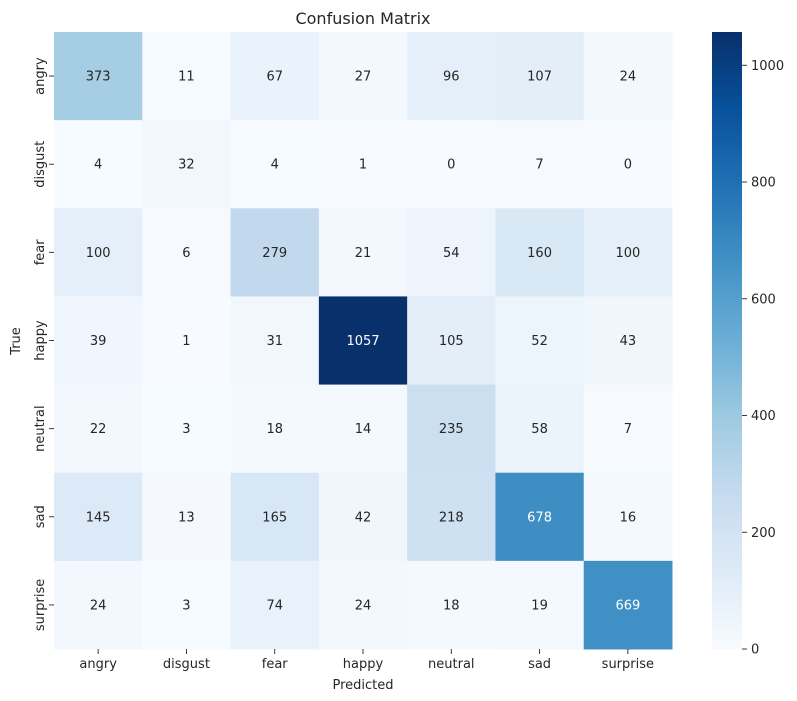  What do you see at coordinates (16, 341) in the screenshot?
I see `y-axis-label: True` at bounding box center [16, 341].